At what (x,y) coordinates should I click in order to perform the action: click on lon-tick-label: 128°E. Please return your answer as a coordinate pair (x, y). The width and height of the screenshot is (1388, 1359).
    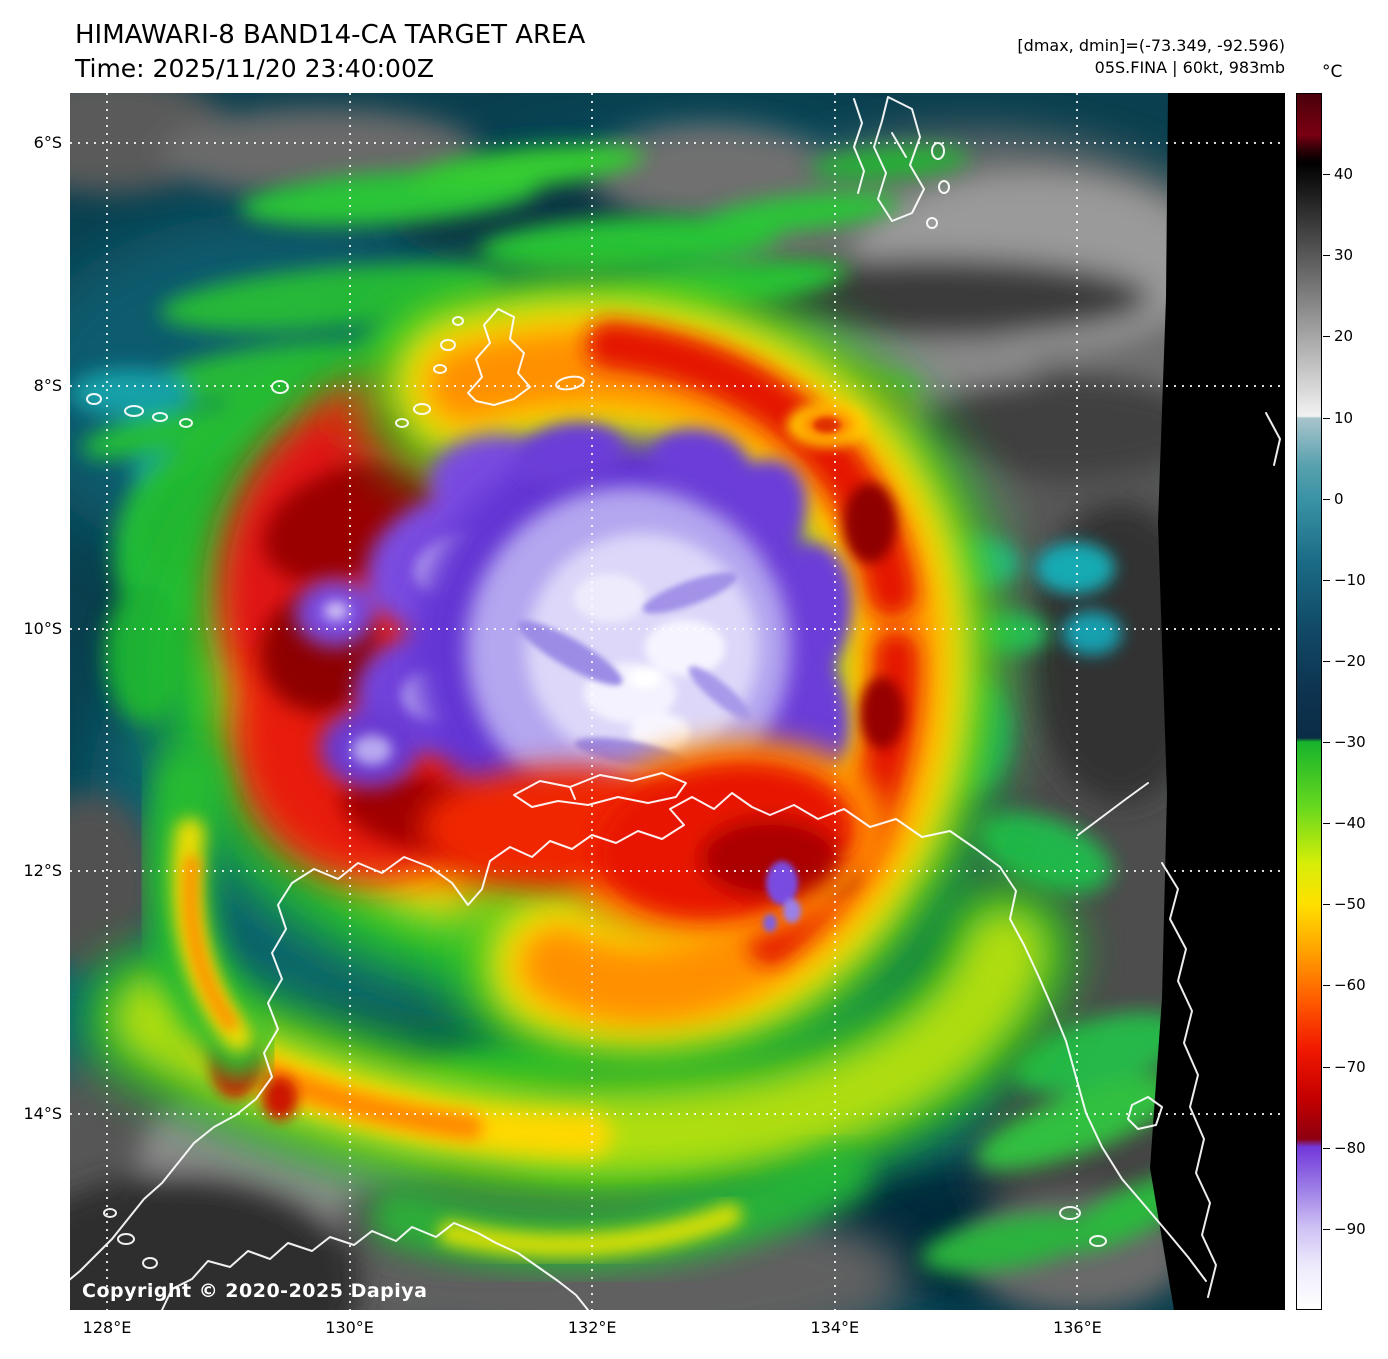
    Looking at the image, I should click on (107, 1327).